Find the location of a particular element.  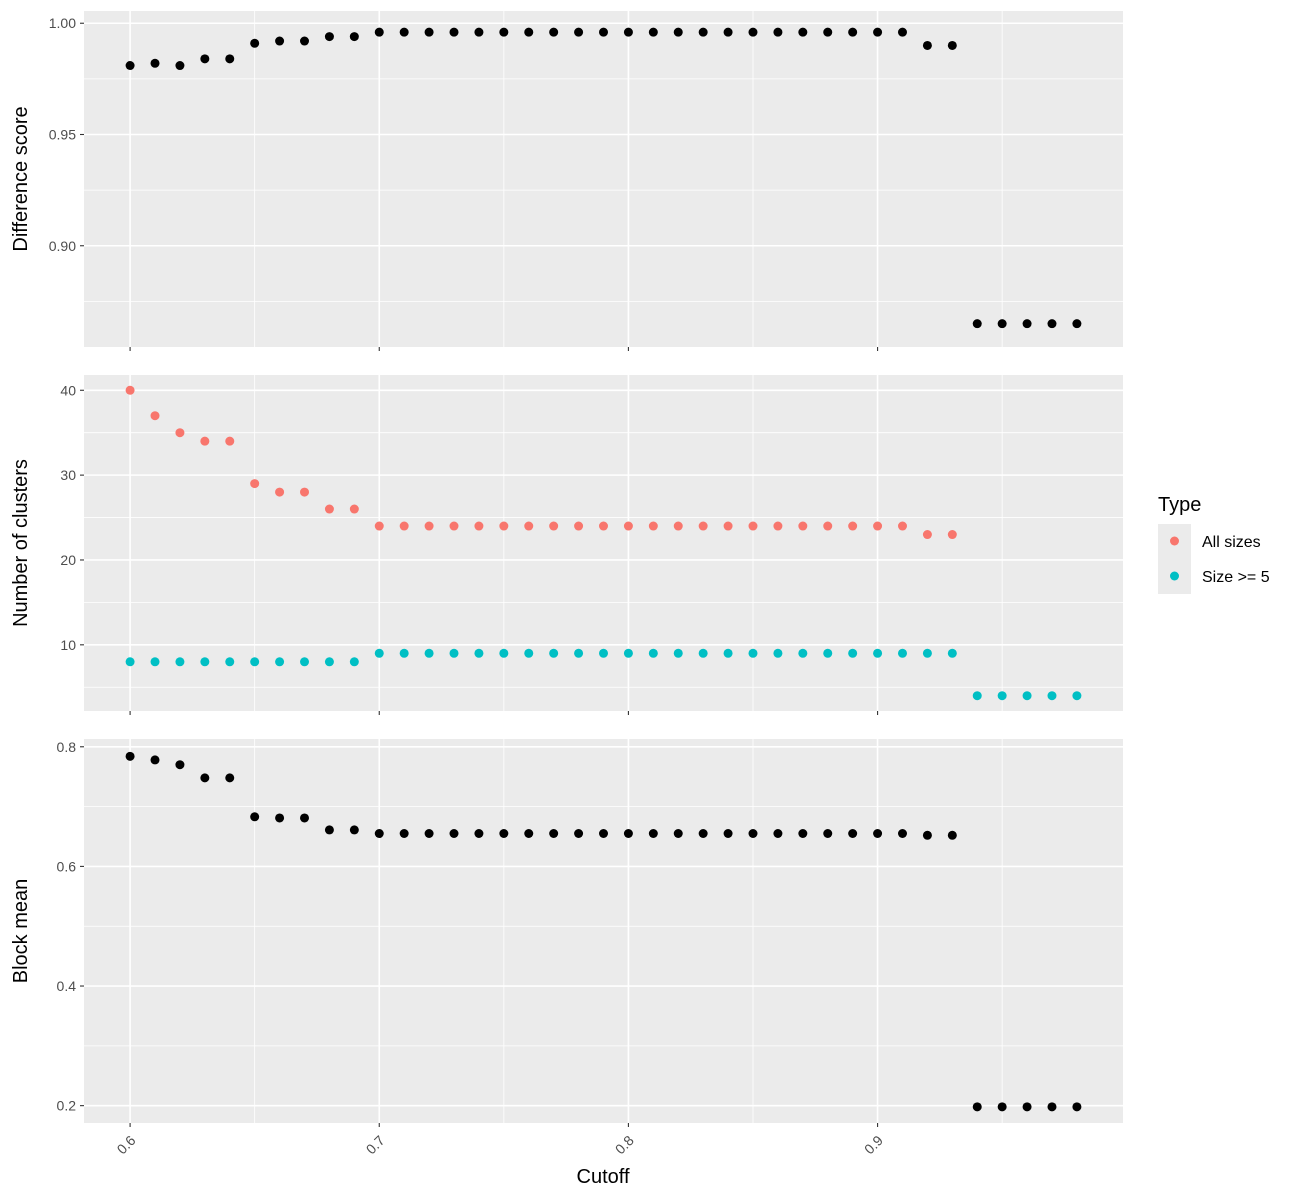

x-tick-label: 0.9 is located at coordinates (873, 1144).